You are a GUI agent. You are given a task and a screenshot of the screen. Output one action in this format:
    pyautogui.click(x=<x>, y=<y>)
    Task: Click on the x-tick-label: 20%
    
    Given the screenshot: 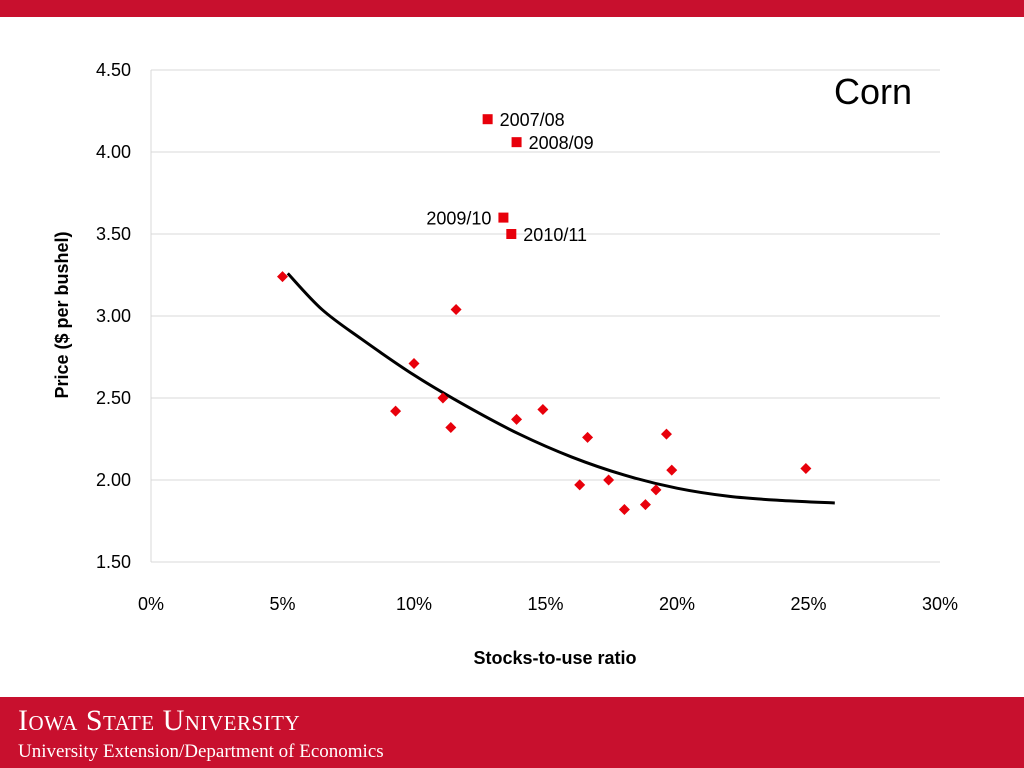 What is the action you would take?
    pyautogui.click(x=677, y=604)
    